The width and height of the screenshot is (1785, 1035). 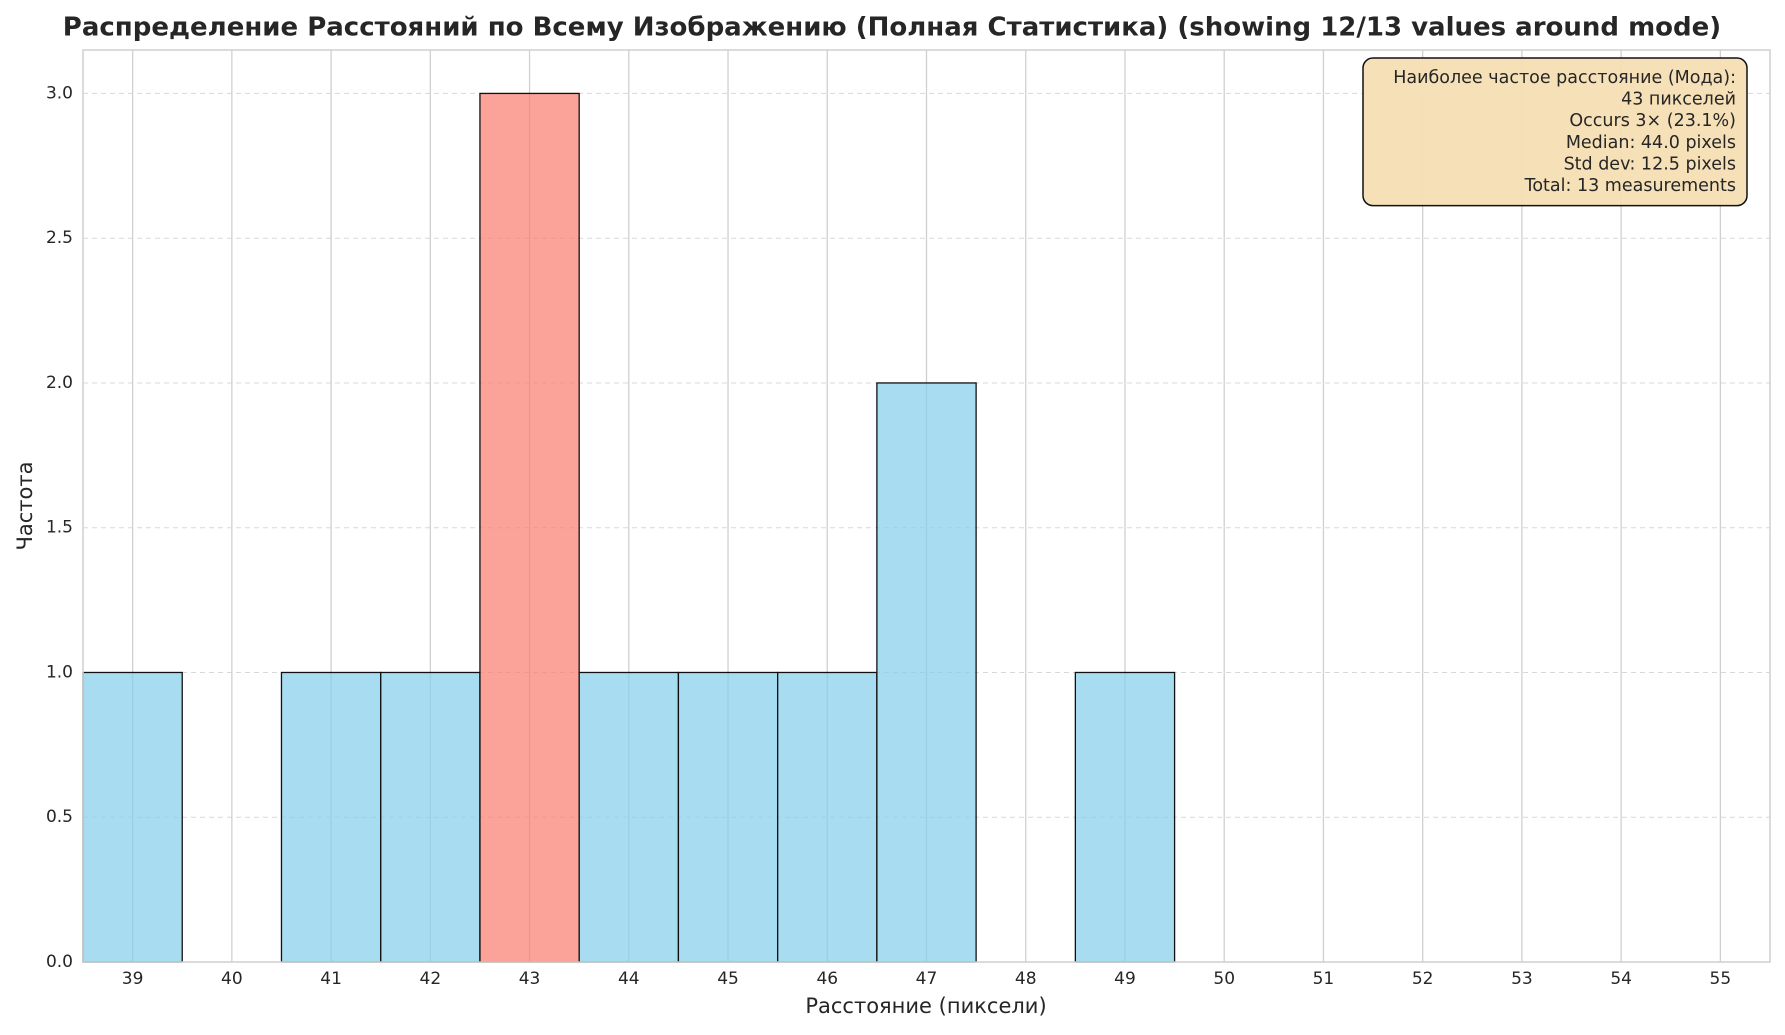 I want to click on annotation-box, so click(x=1555, y=132).